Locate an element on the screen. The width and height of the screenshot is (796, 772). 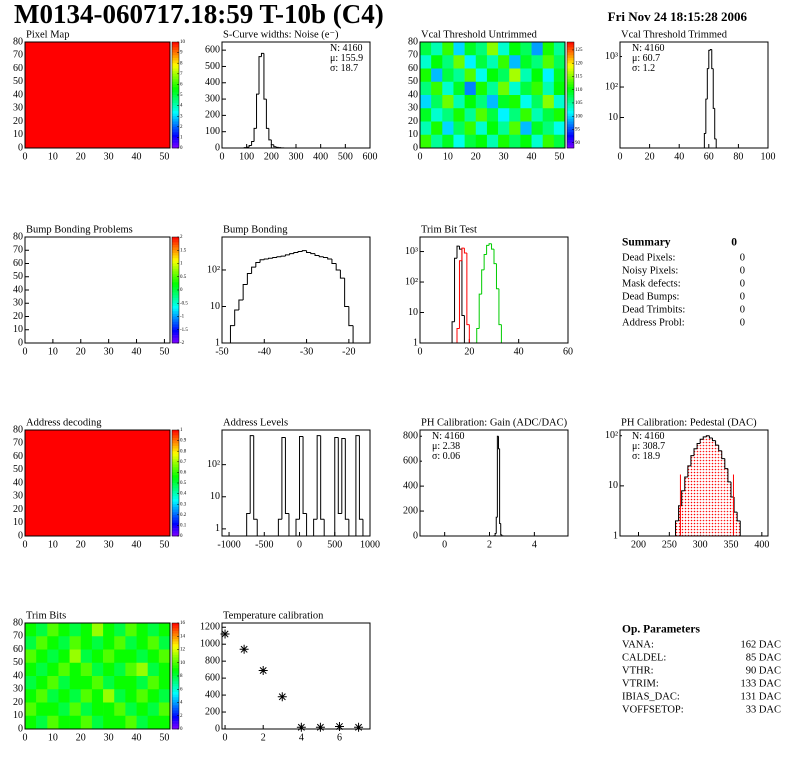
x-tick-label: 30 is located at coordinates (109, 737).